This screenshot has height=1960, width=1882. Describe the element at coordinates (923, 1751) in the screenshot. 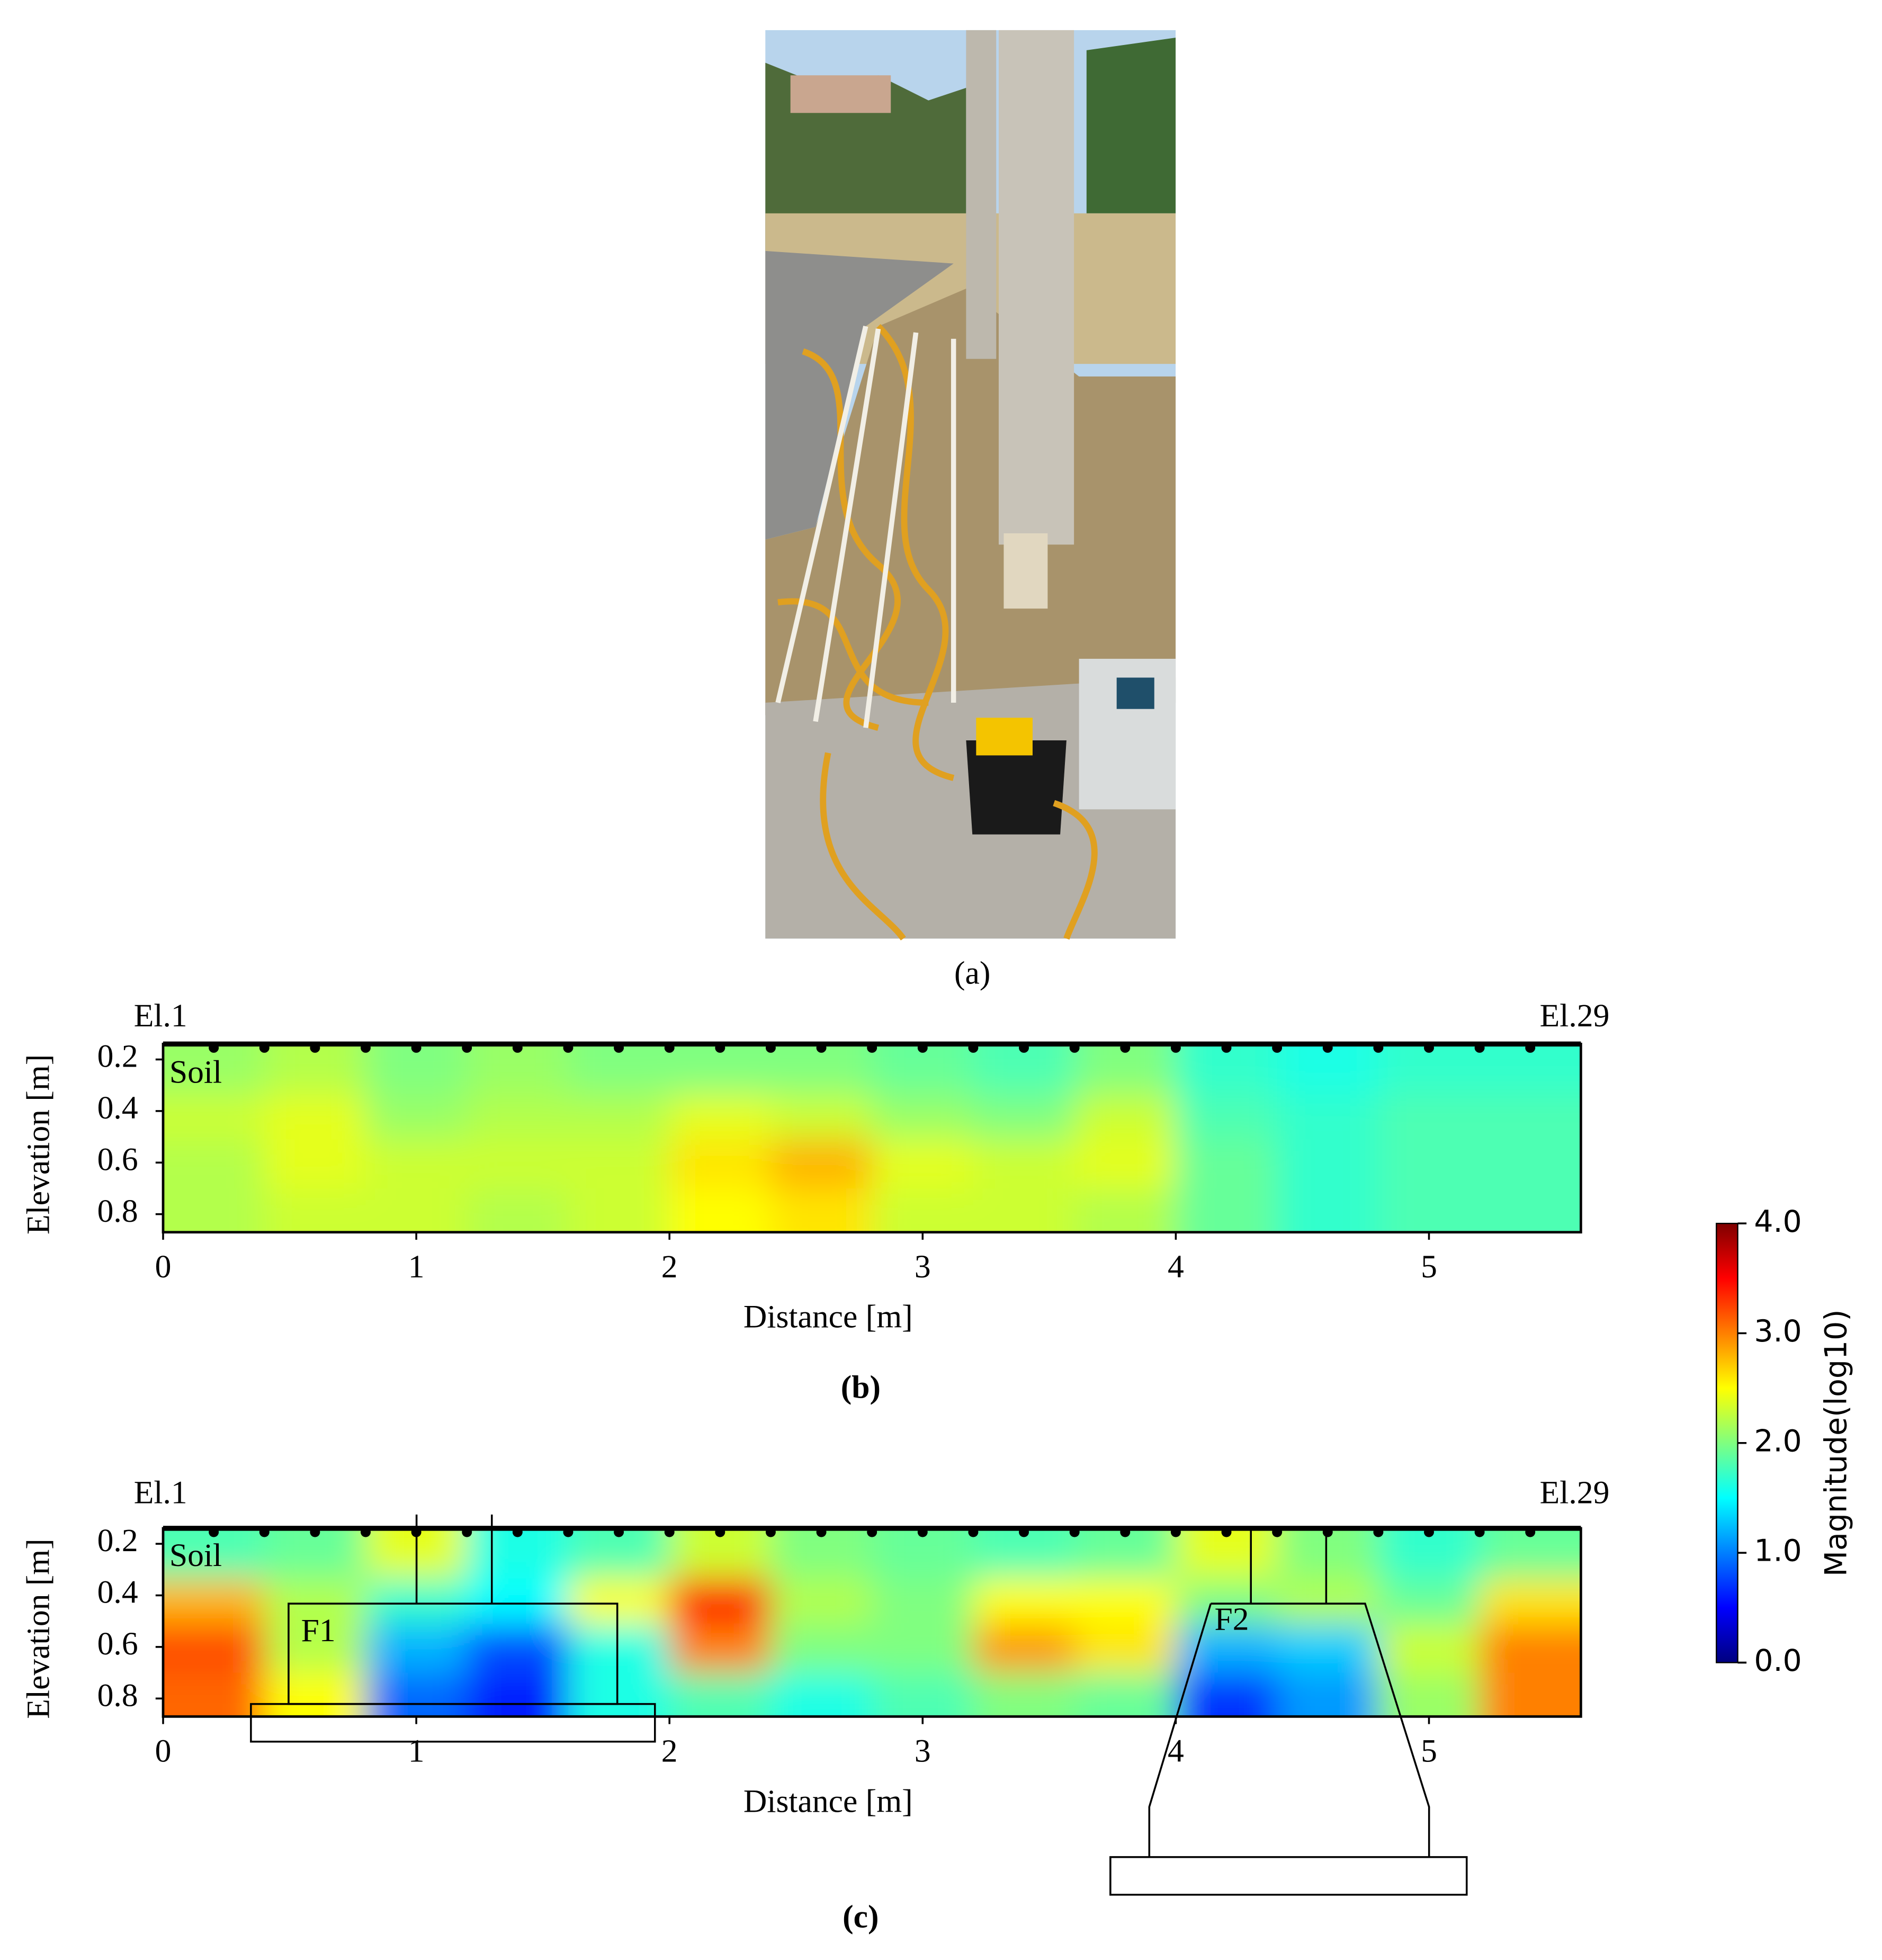

I see `x-tick-label: 3` at that location.